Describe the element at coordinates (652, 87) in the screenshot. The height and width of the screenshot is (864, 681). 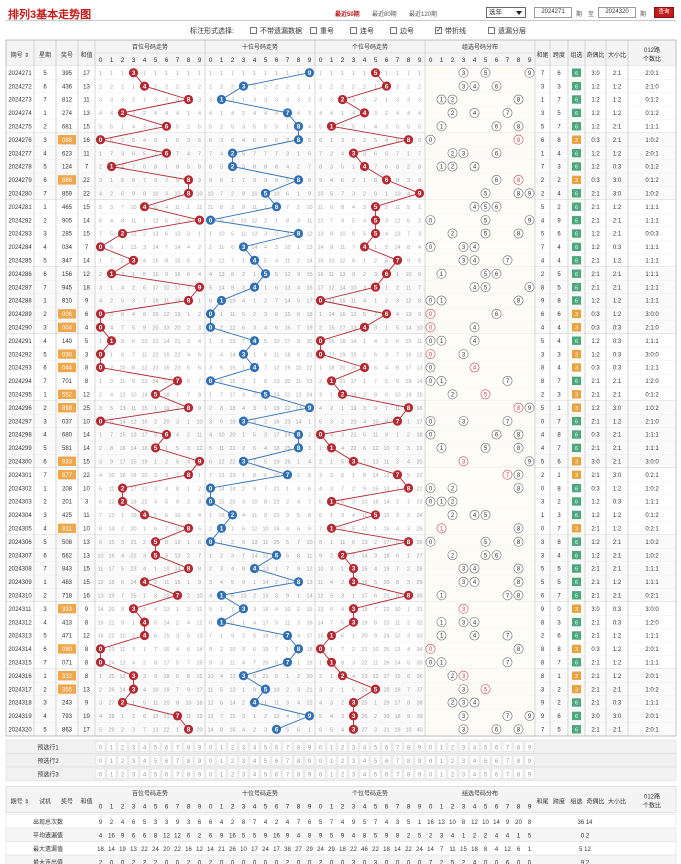
I see `road012-cell: 2:1:0` at that location.